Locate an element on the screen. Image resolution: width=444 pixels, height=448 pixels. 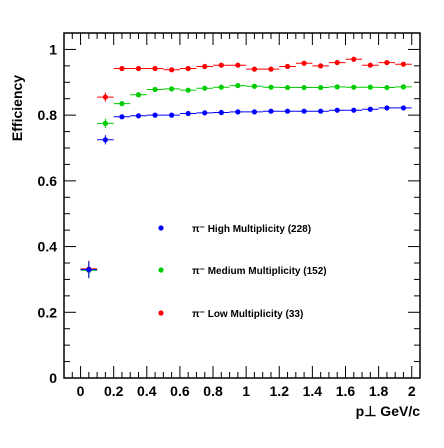
x-tick-label: 2 is located at coordinates (412, 391).